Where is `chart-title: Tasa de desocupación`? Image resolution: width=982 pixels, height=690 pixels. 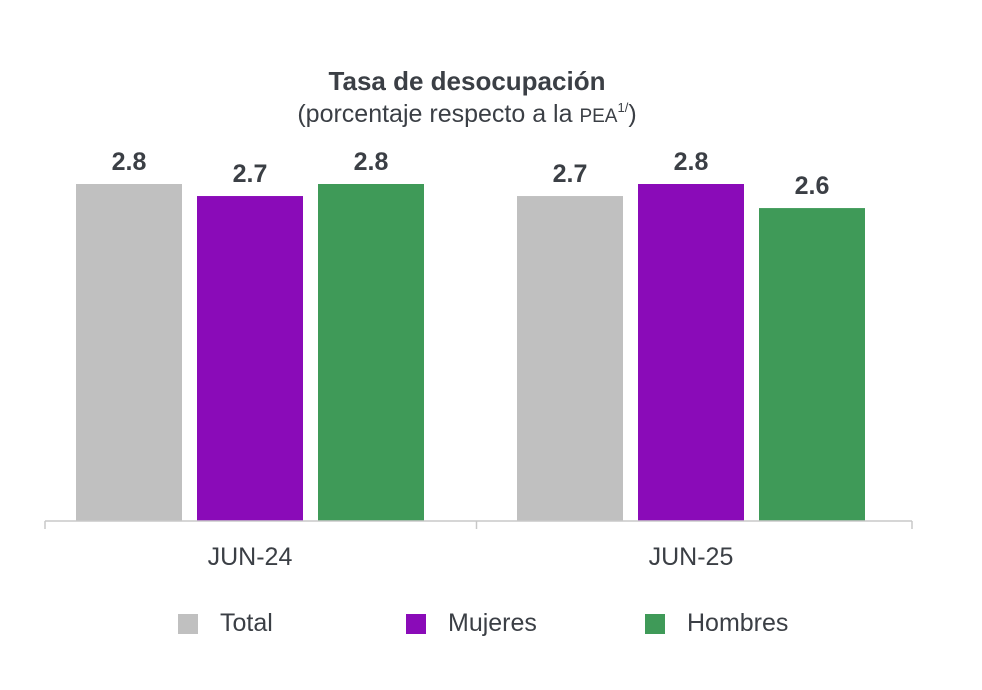 chart-title: Tasa de desocupación is located at coordinates (467, 81).